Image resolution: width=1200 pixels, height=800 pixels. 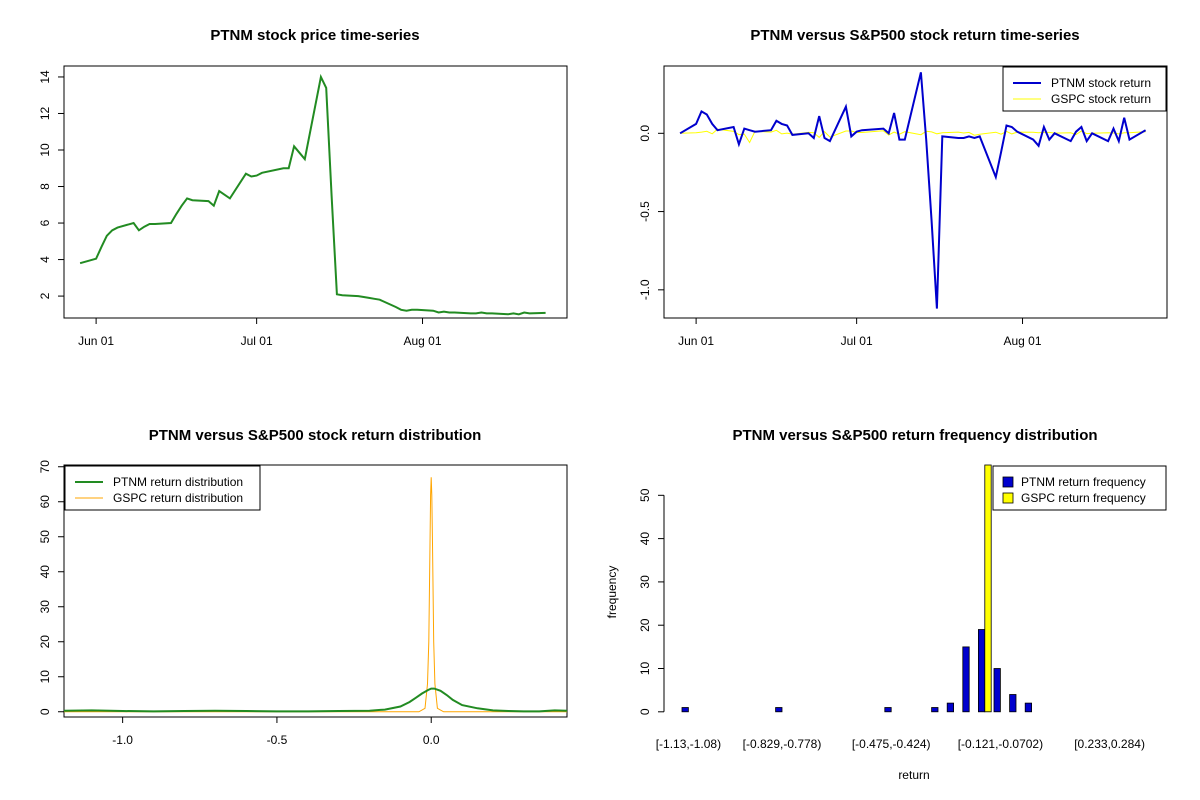 What do you see at coordinates (645, 495) in the screenshot?
I see `frequency-y-tick-label: 50` at bounding box center [645, 495].